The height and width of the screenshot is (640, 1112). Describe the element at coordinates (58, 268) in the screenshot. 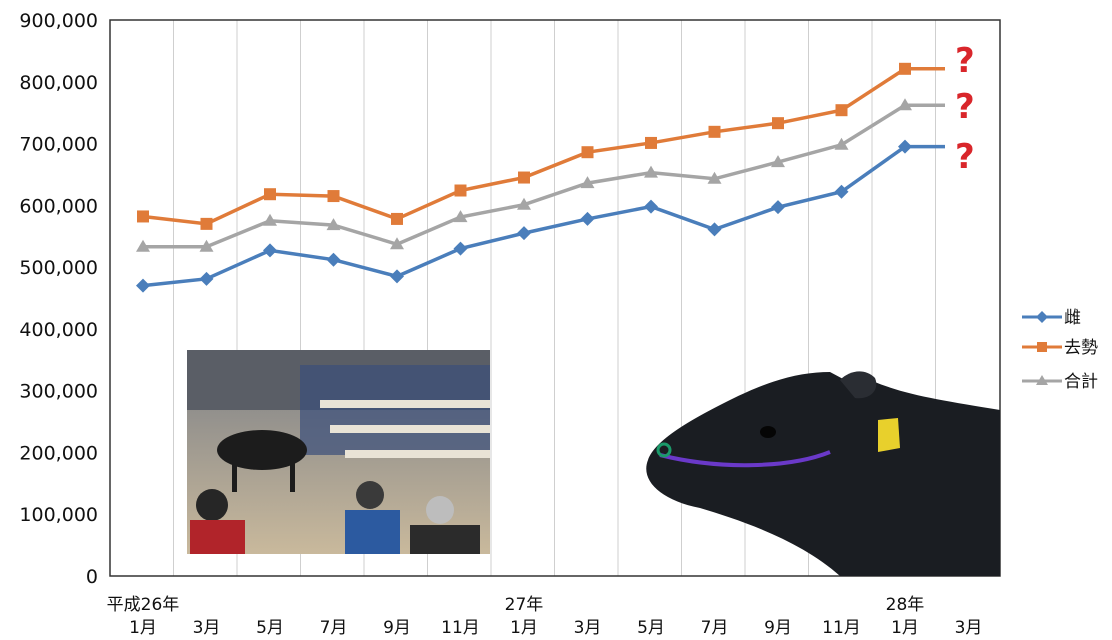

I see `y-tick-label: 500,000` at that location.